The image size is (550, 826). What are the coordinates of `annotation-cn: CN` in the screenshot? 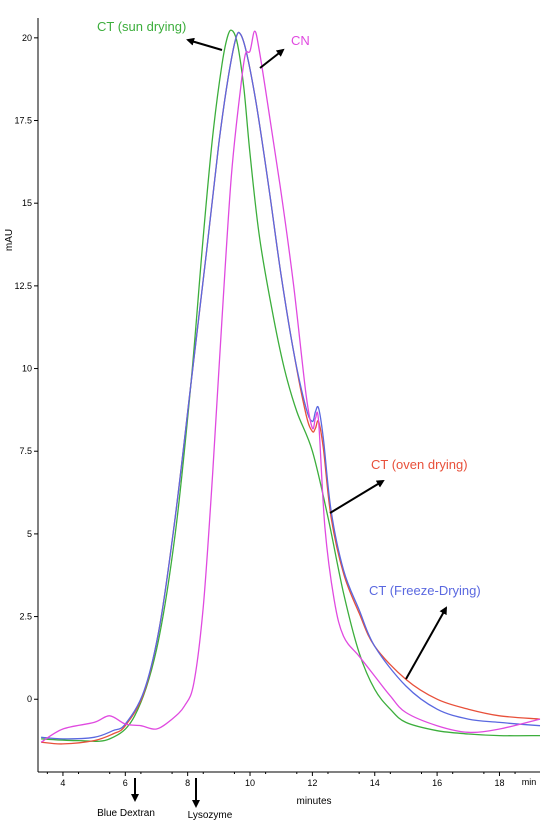 It's located at (300, 40).